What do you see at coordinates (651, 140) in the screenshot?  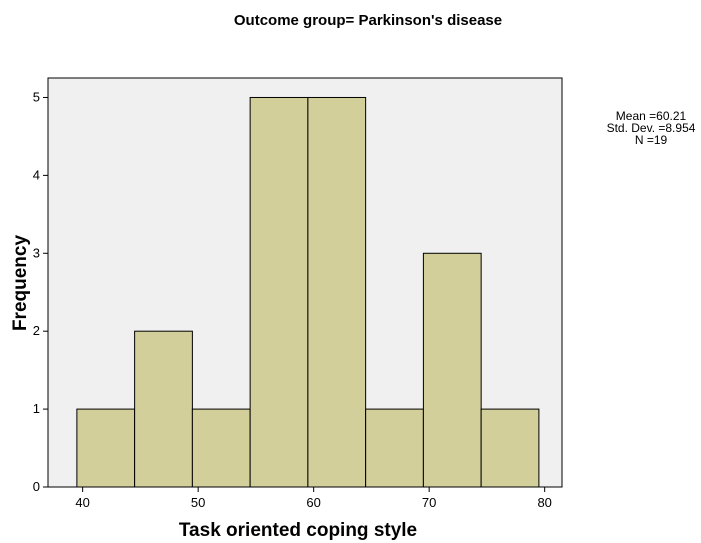 I see `n-stat: N =19` at bounding box center [651, 140].